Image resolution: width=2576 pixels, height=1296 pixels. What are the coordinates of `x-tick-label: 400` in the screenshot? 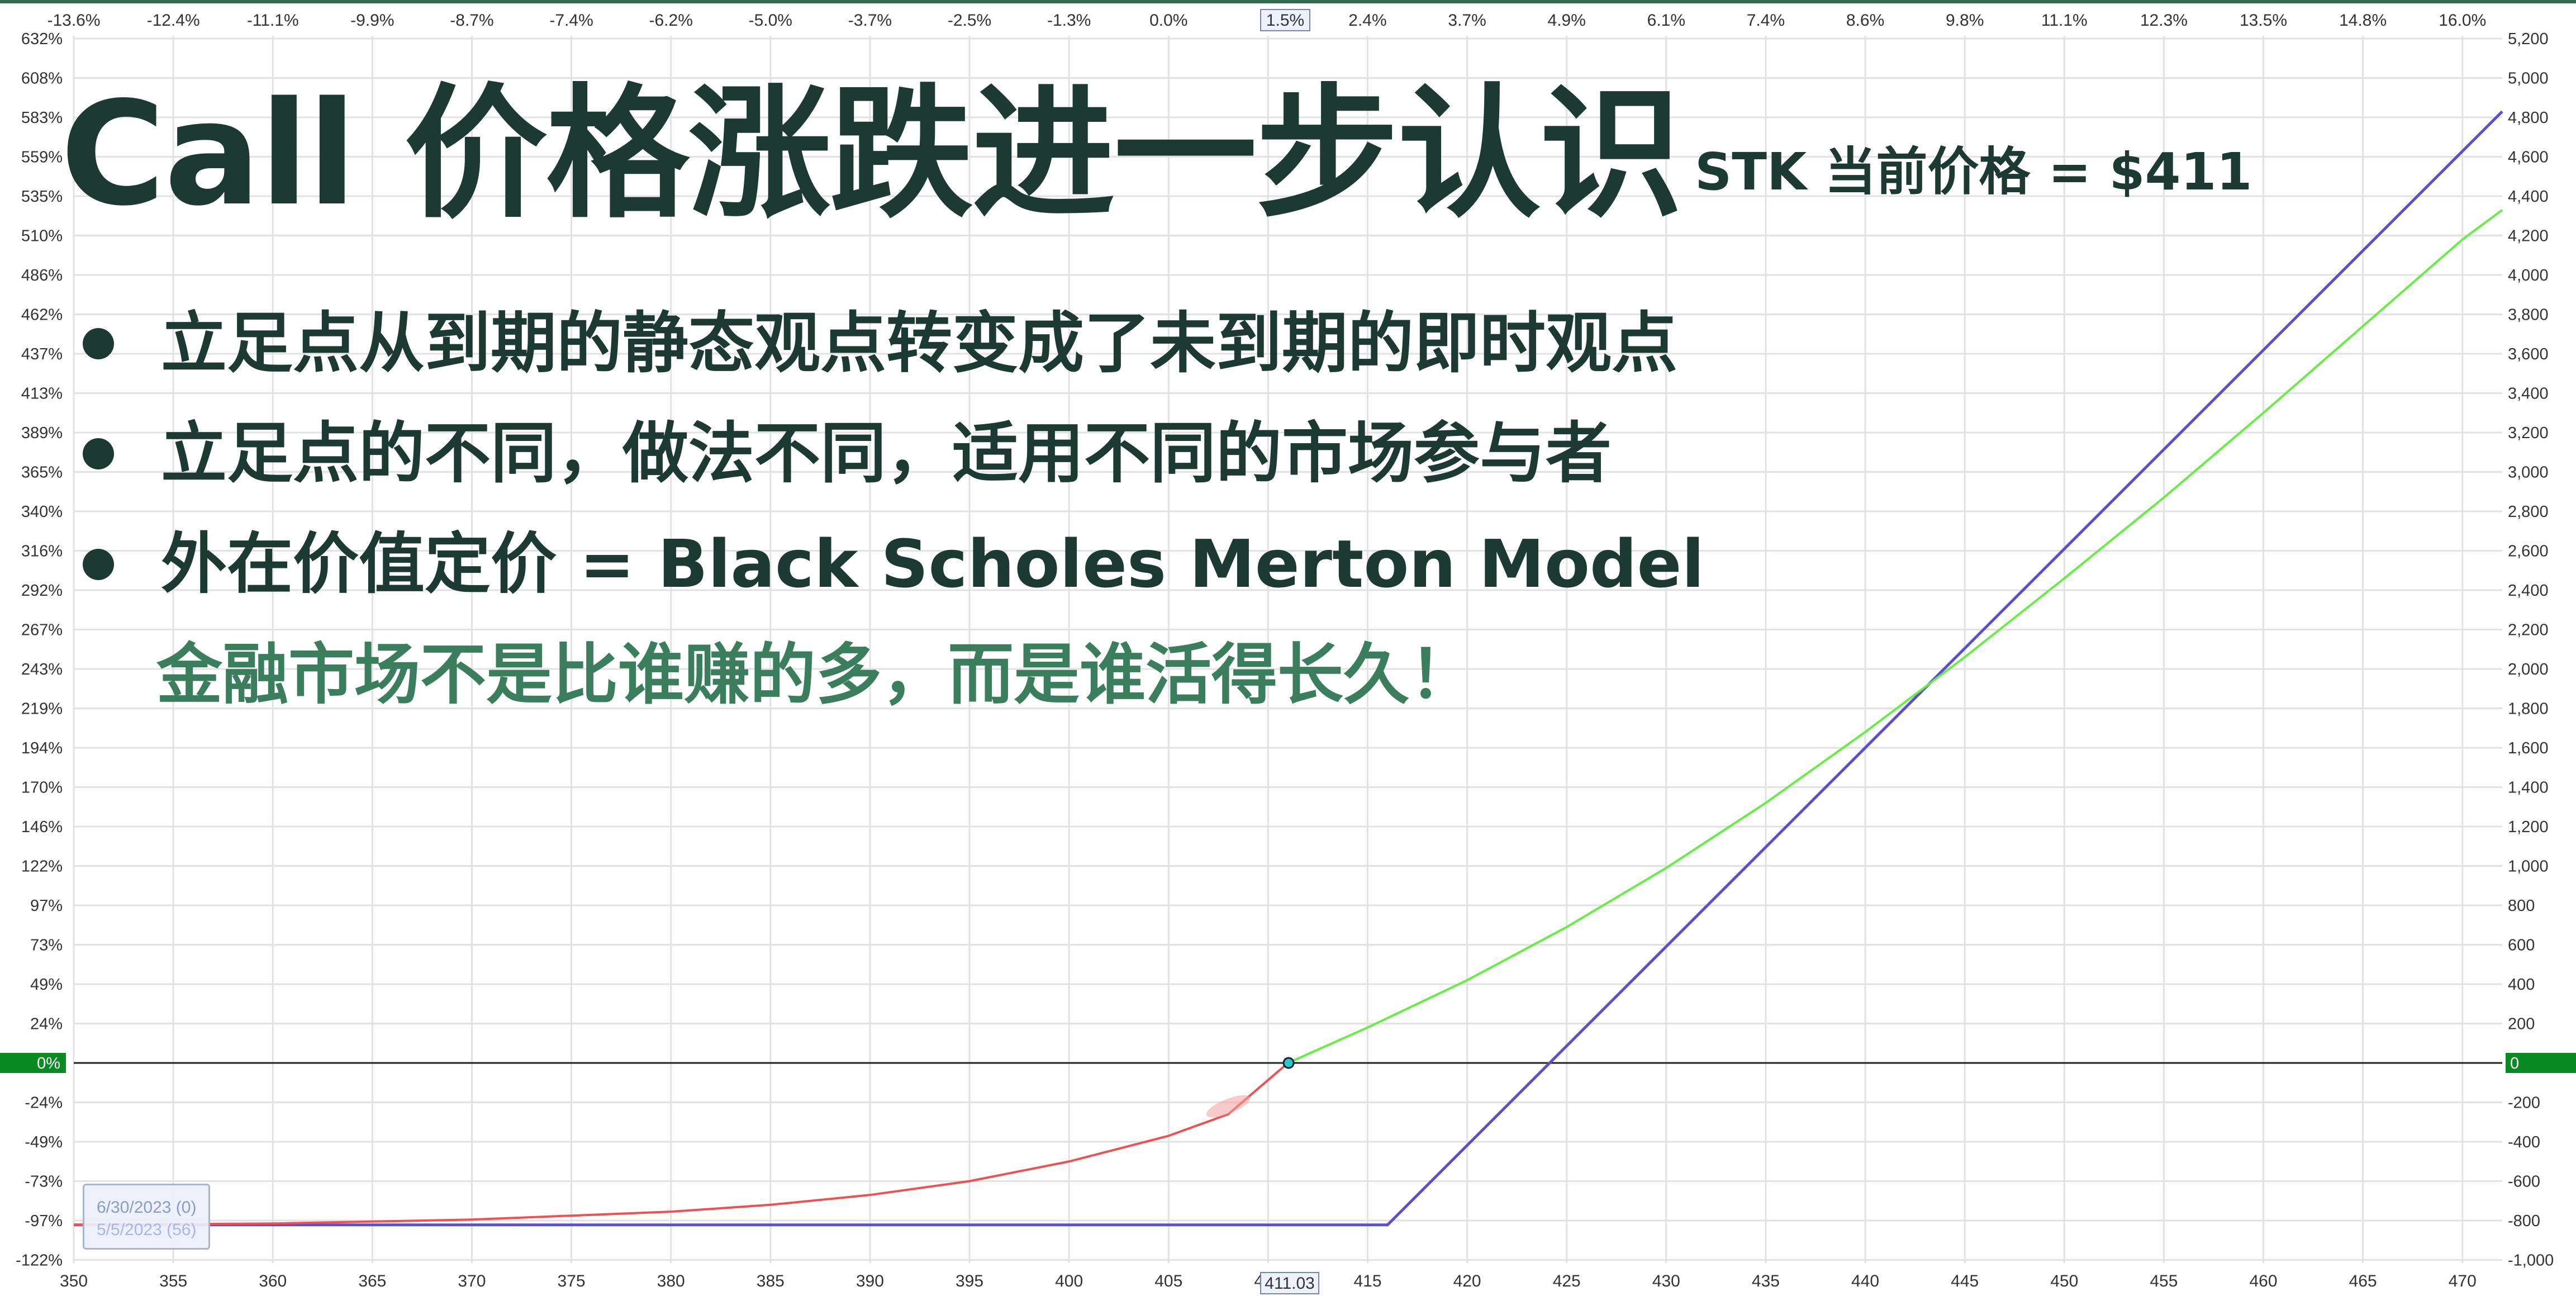 It's located at (1069, 1281).